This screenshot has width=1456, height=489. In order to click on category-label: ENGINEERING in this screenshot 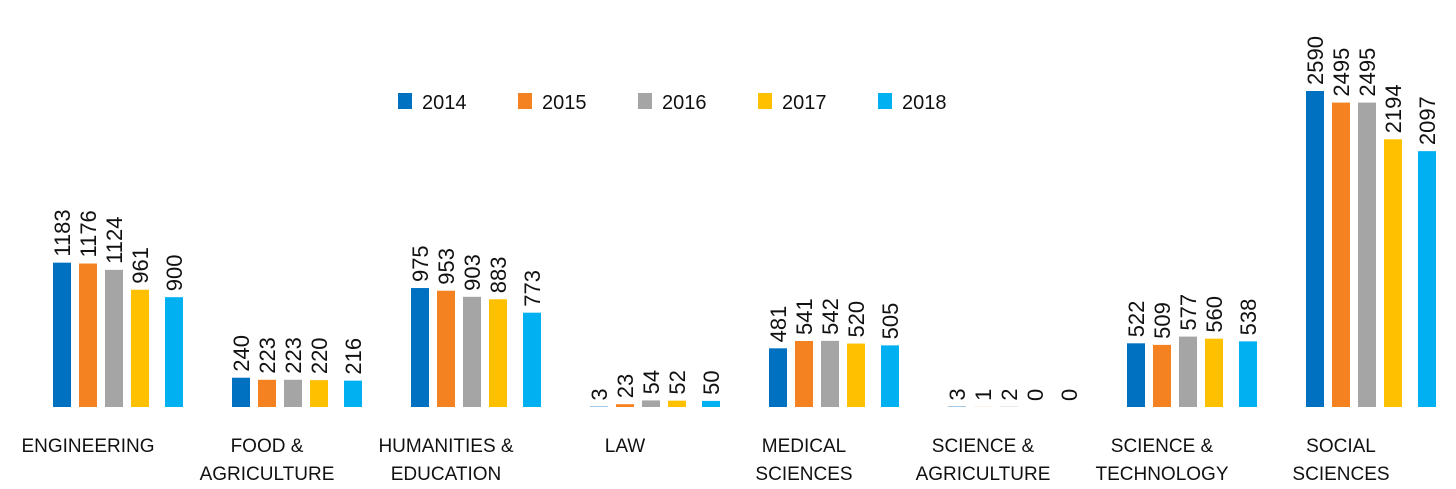, I will do `click(88, 447)`.